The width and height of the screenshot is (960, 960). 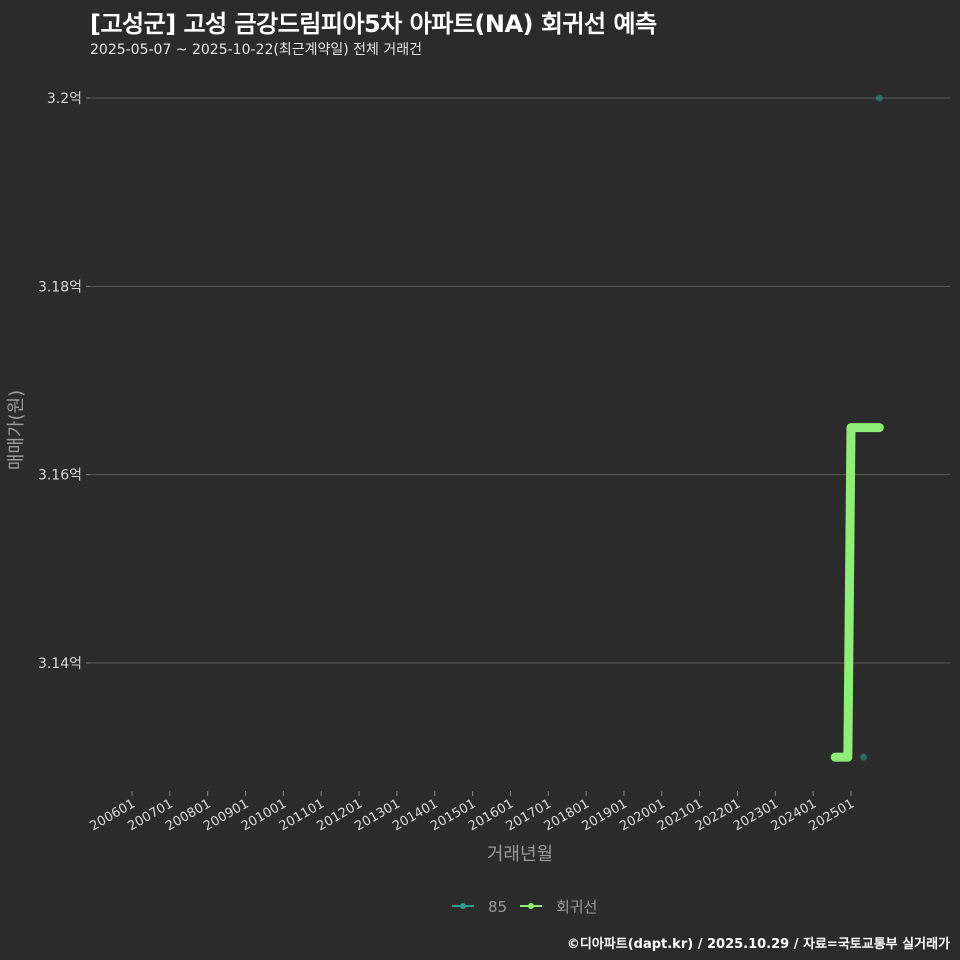 I want to click on y-tick-label: 3.16억, so click(x=60, y=476).